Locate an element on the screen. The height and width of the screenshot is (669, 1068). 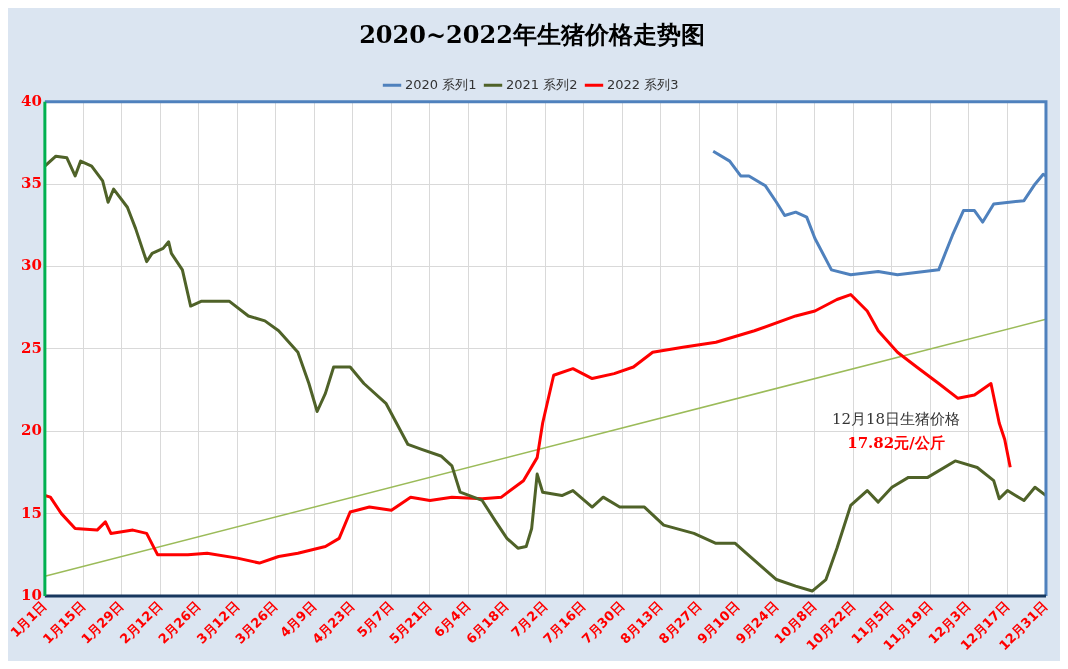
annotation: 17.82元/公斤 is located at coordinates (896, 442).